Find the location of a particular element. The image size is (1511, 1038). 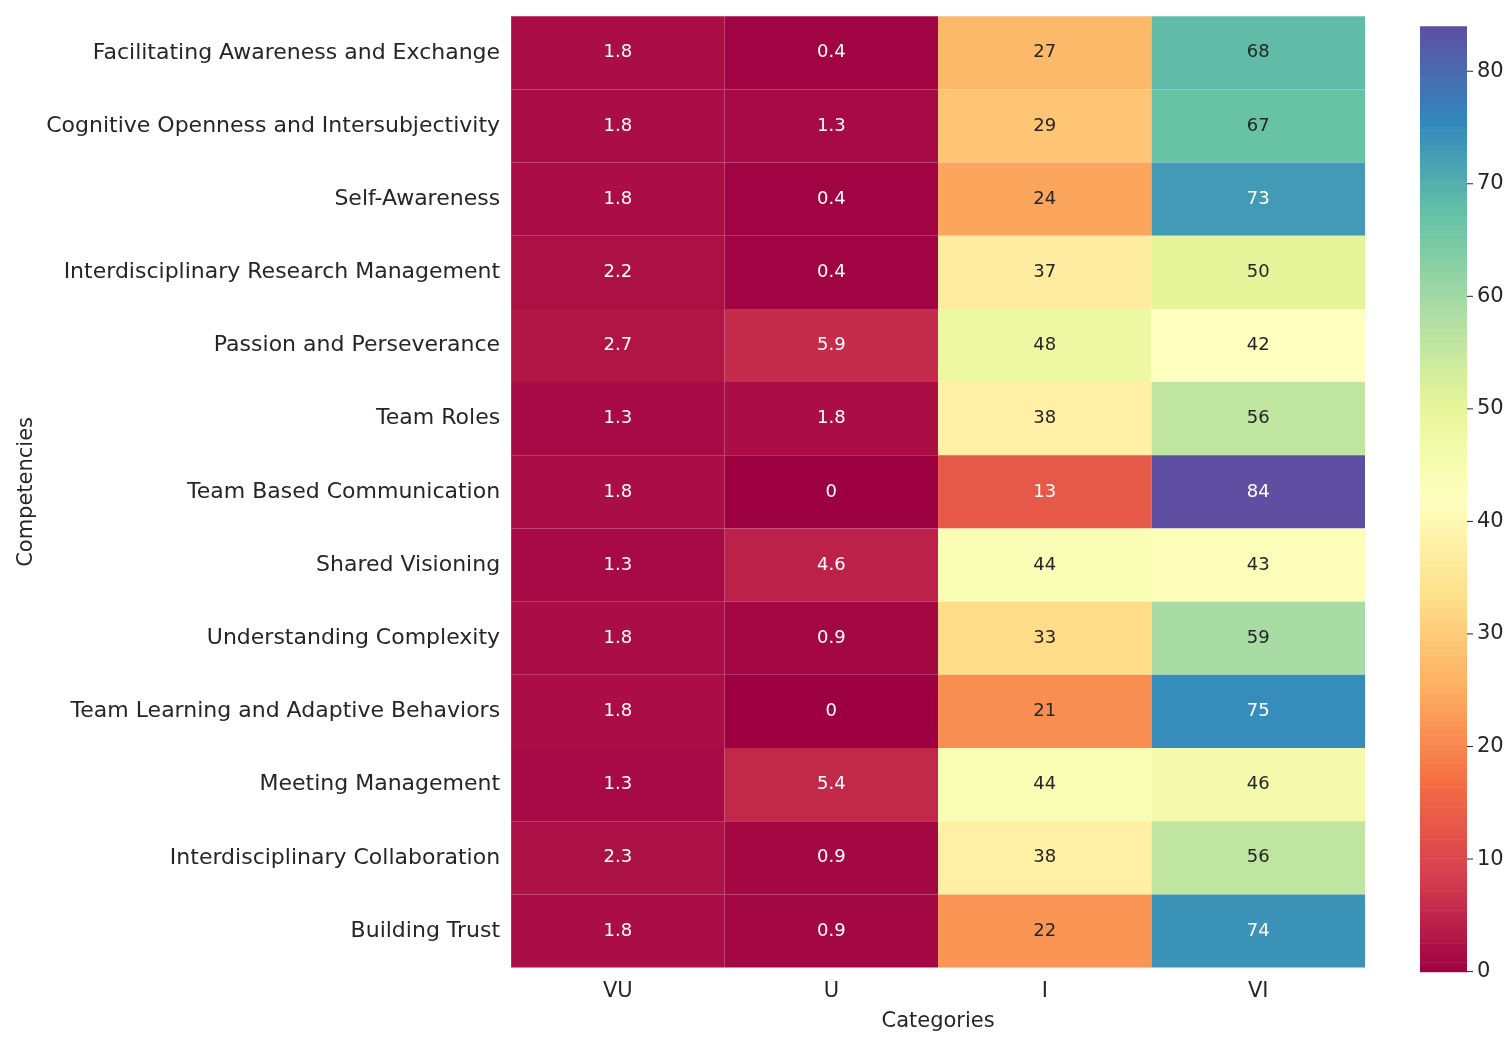

data-label: 24 is located at coordinates (1045, 197).